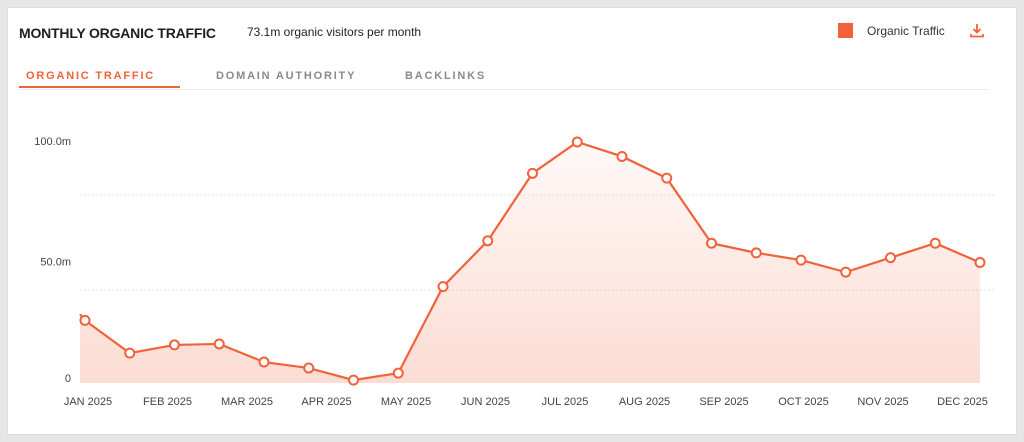  Describe the element at coordinates (906, 30) in the screenshot. I see `legend-label: Organic Traffic` at that location.